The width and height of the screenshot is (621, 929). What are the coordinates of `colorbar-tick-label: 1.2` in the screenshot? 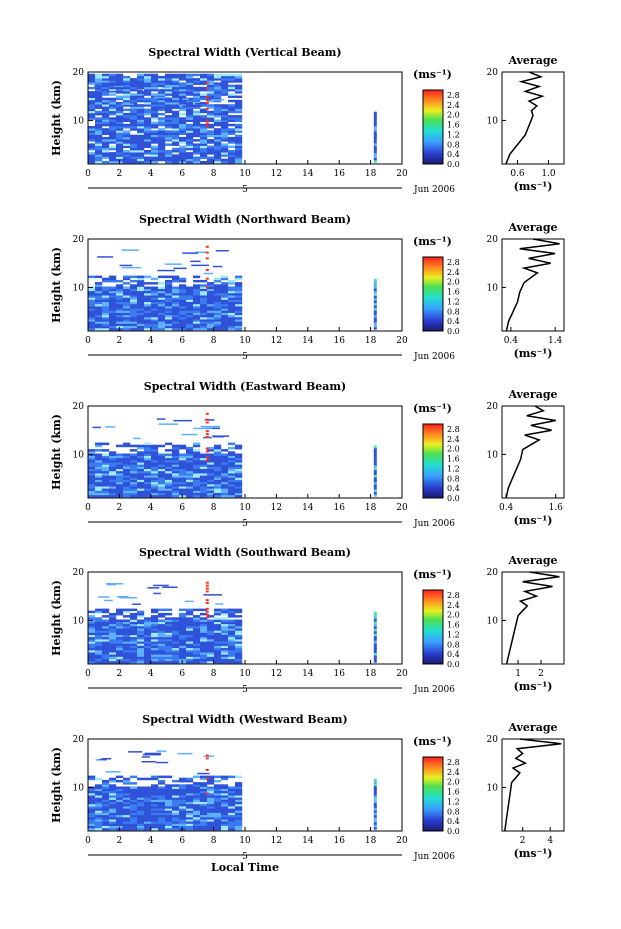 It's located at (453, 468).